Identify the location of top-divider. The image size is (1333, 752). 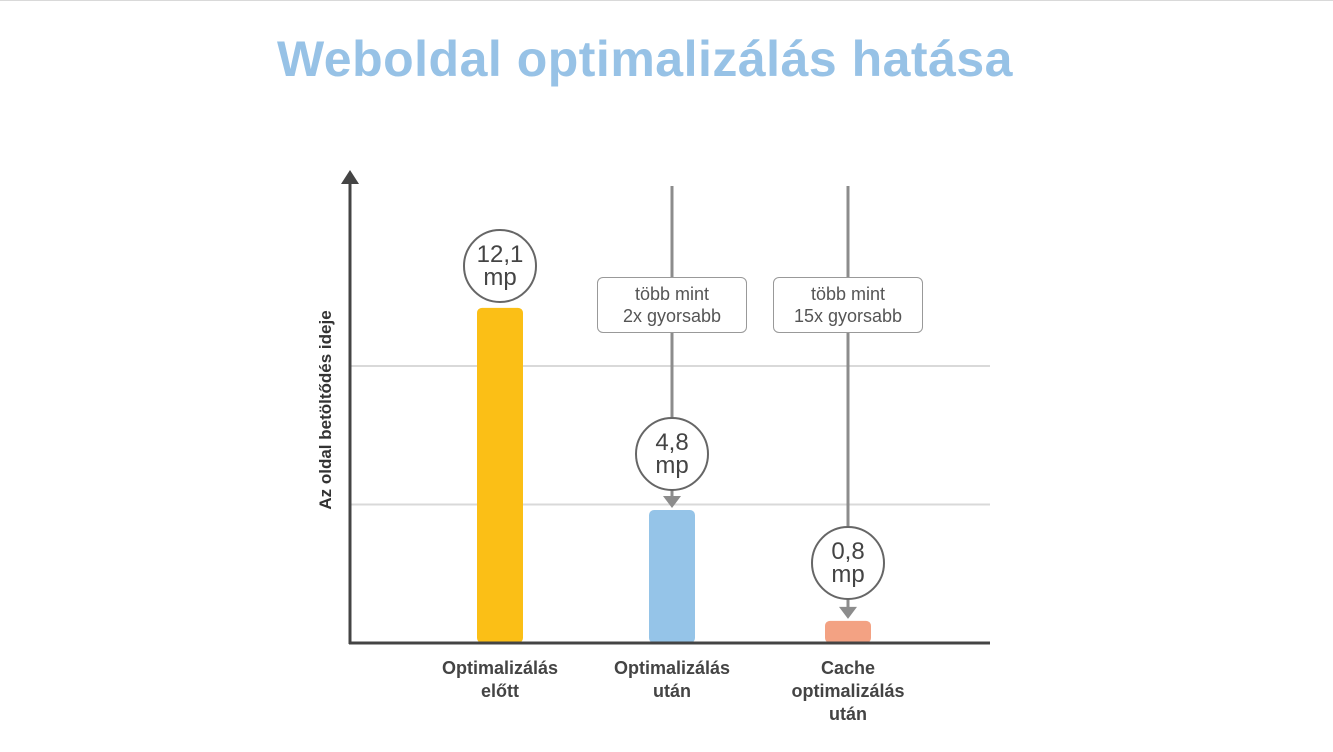
(666, 0).